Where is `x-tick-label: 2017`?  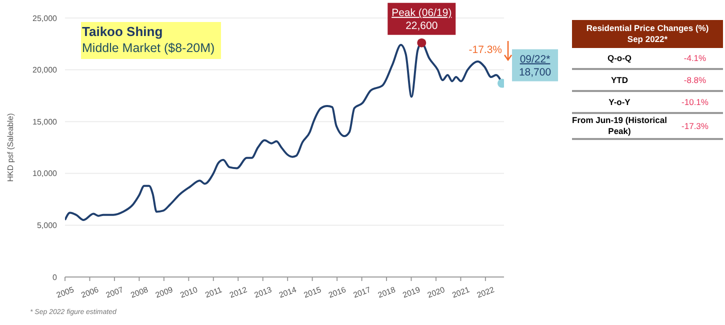 x-tick-label: 2017 is located at coordinates (362, 292).